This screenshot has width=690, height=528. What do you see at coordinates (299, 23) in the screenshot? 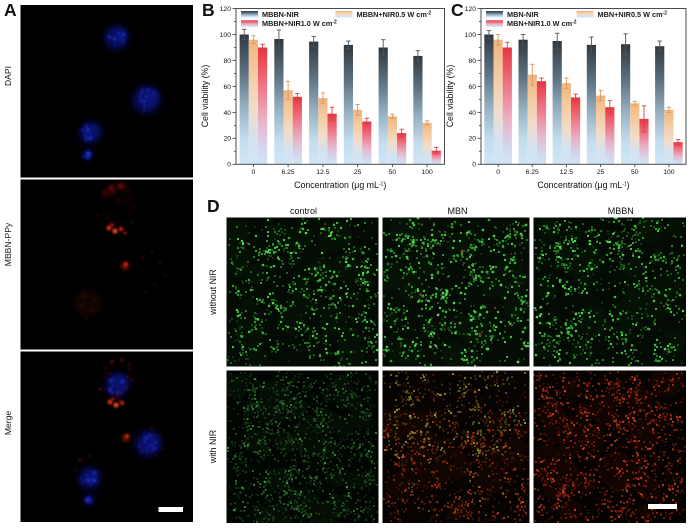
I see `svg-text: MBBN+NIR1.0 W cm-2` at bounding box center [299, 23].